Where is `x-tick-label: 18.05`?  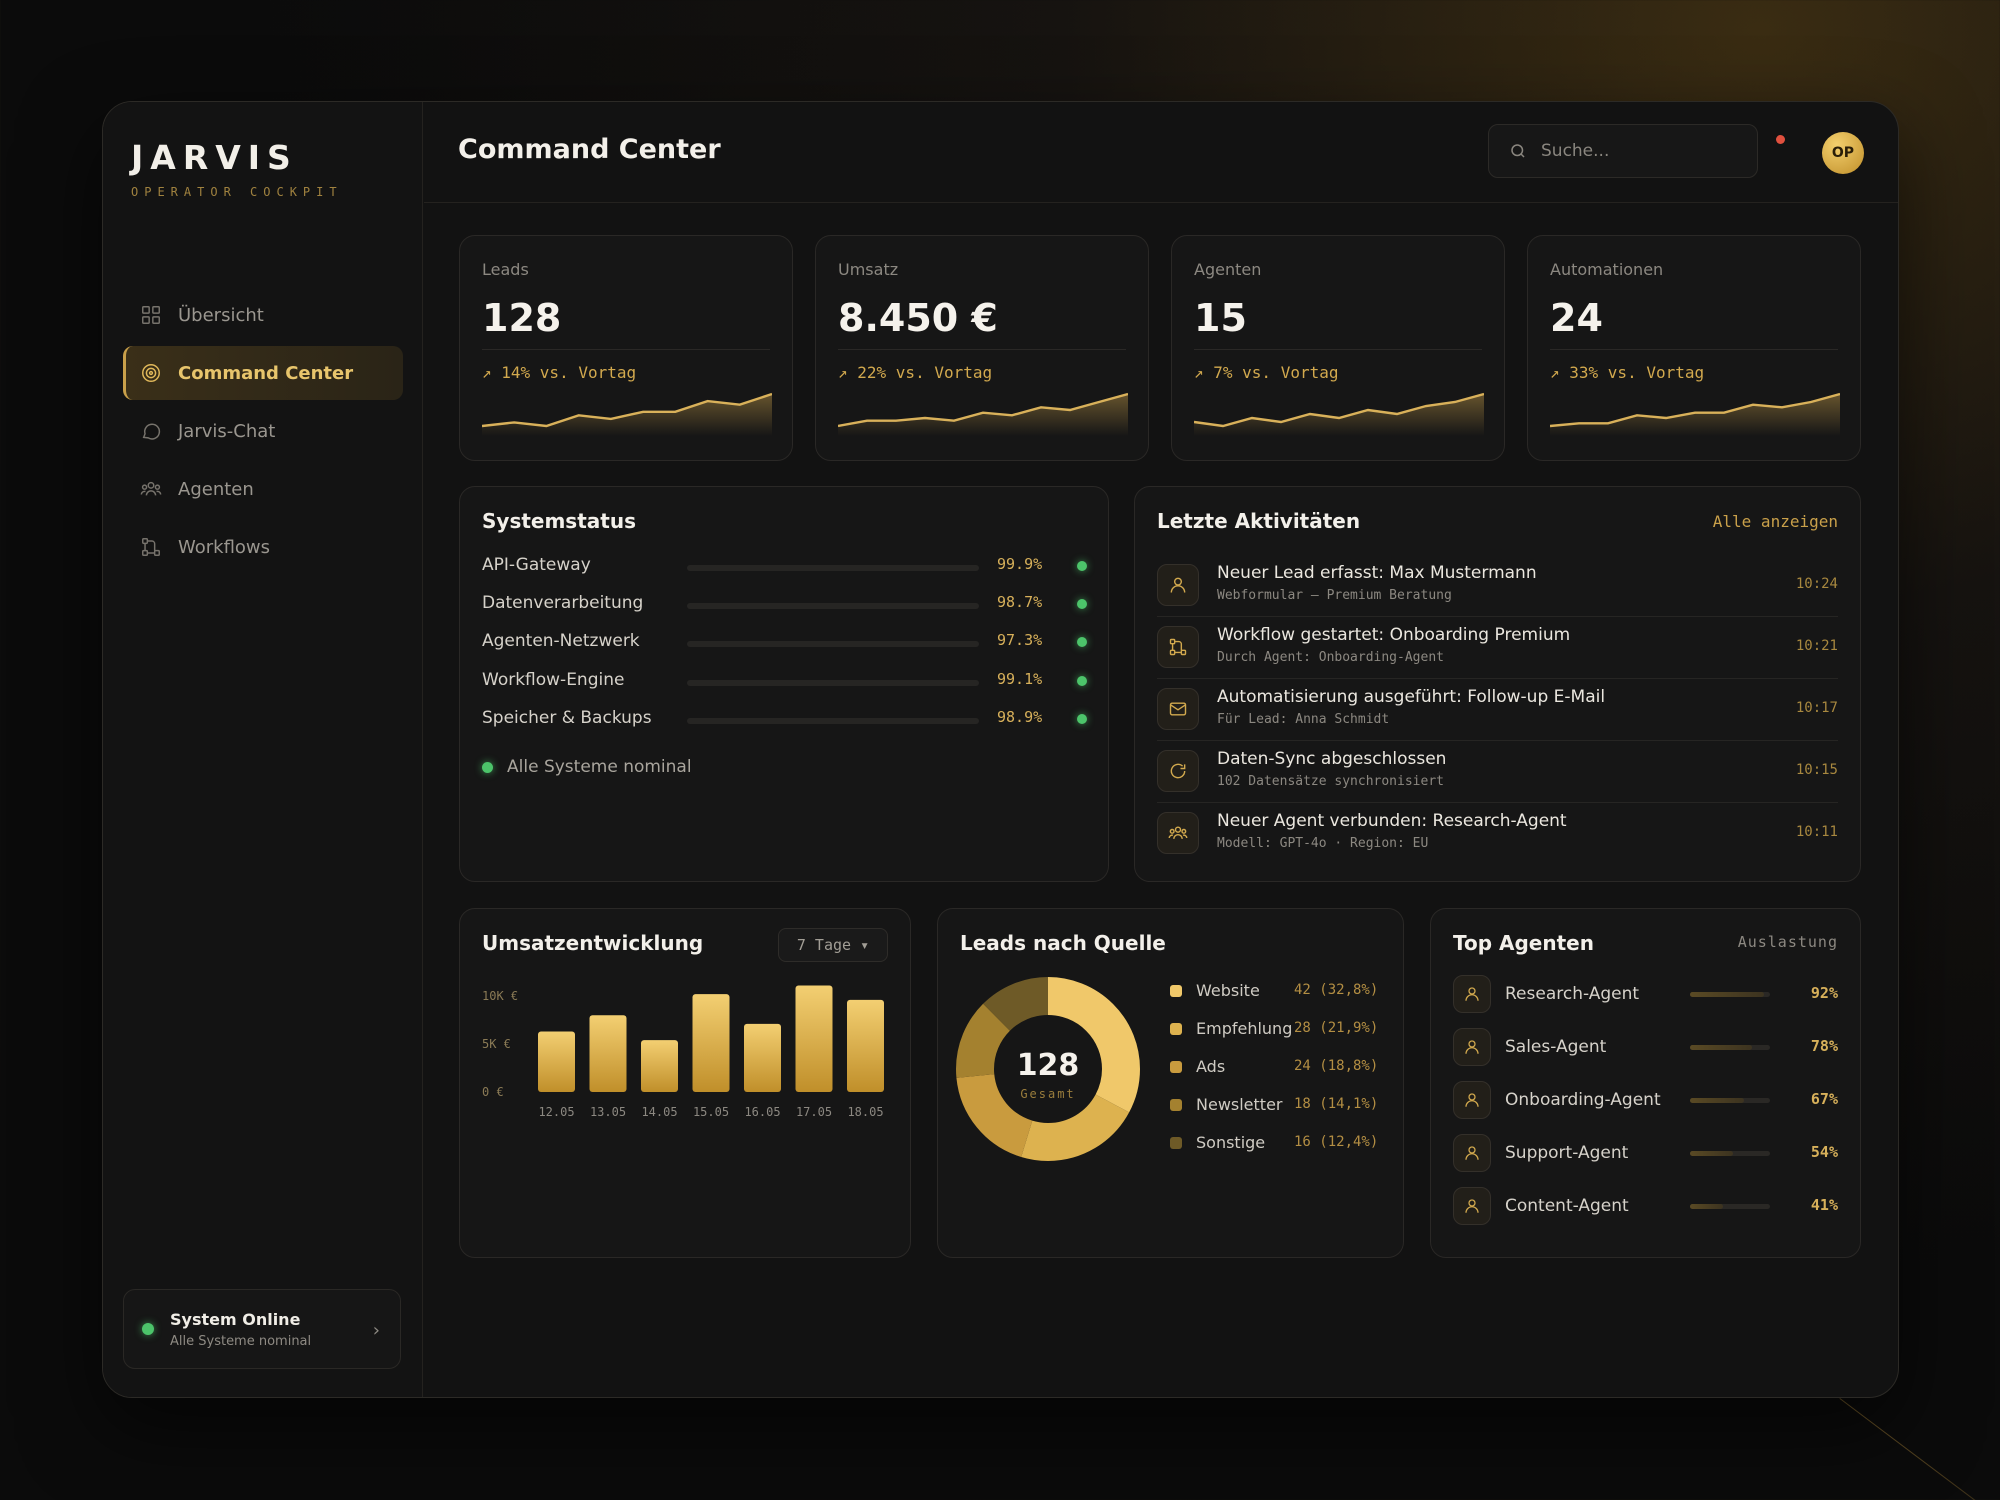
x-tick-label: 18.05 is located at coordinates (865, 1112).